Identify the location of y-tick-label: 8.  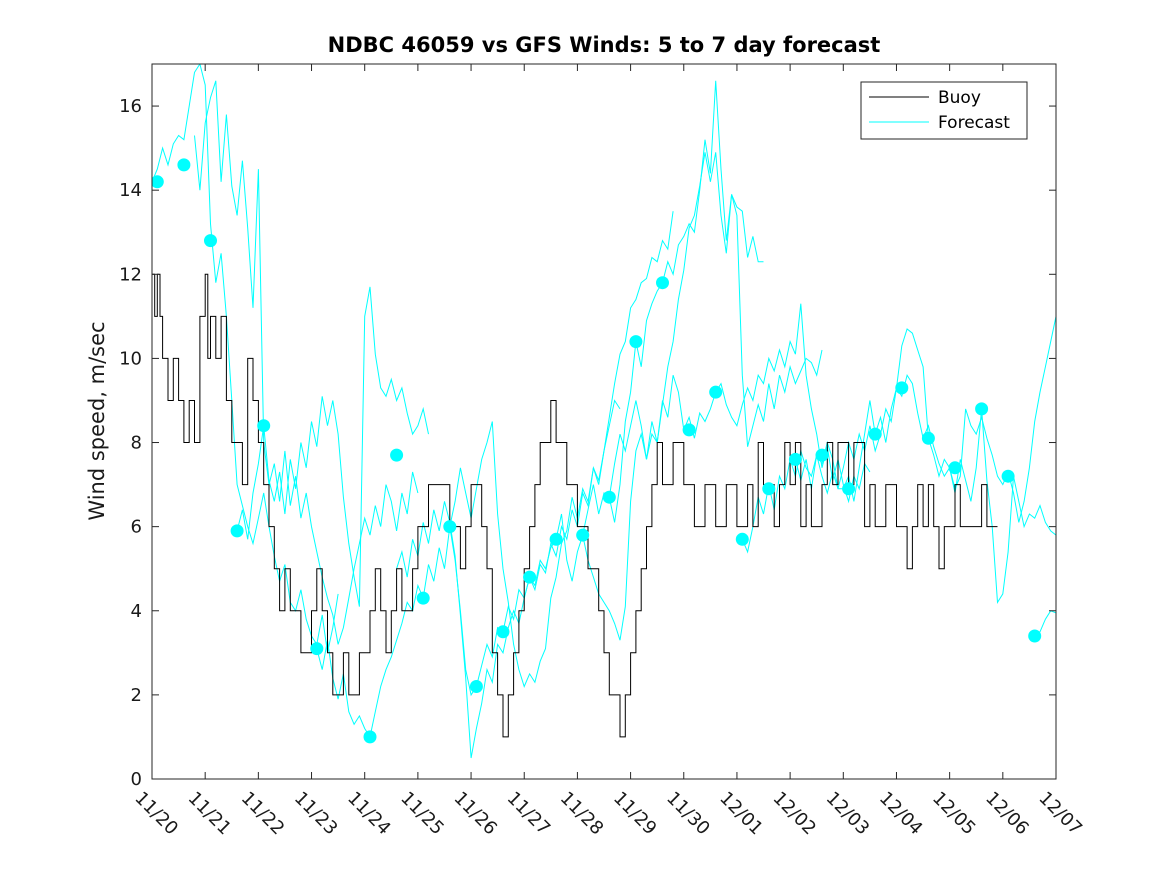
(136, 443).